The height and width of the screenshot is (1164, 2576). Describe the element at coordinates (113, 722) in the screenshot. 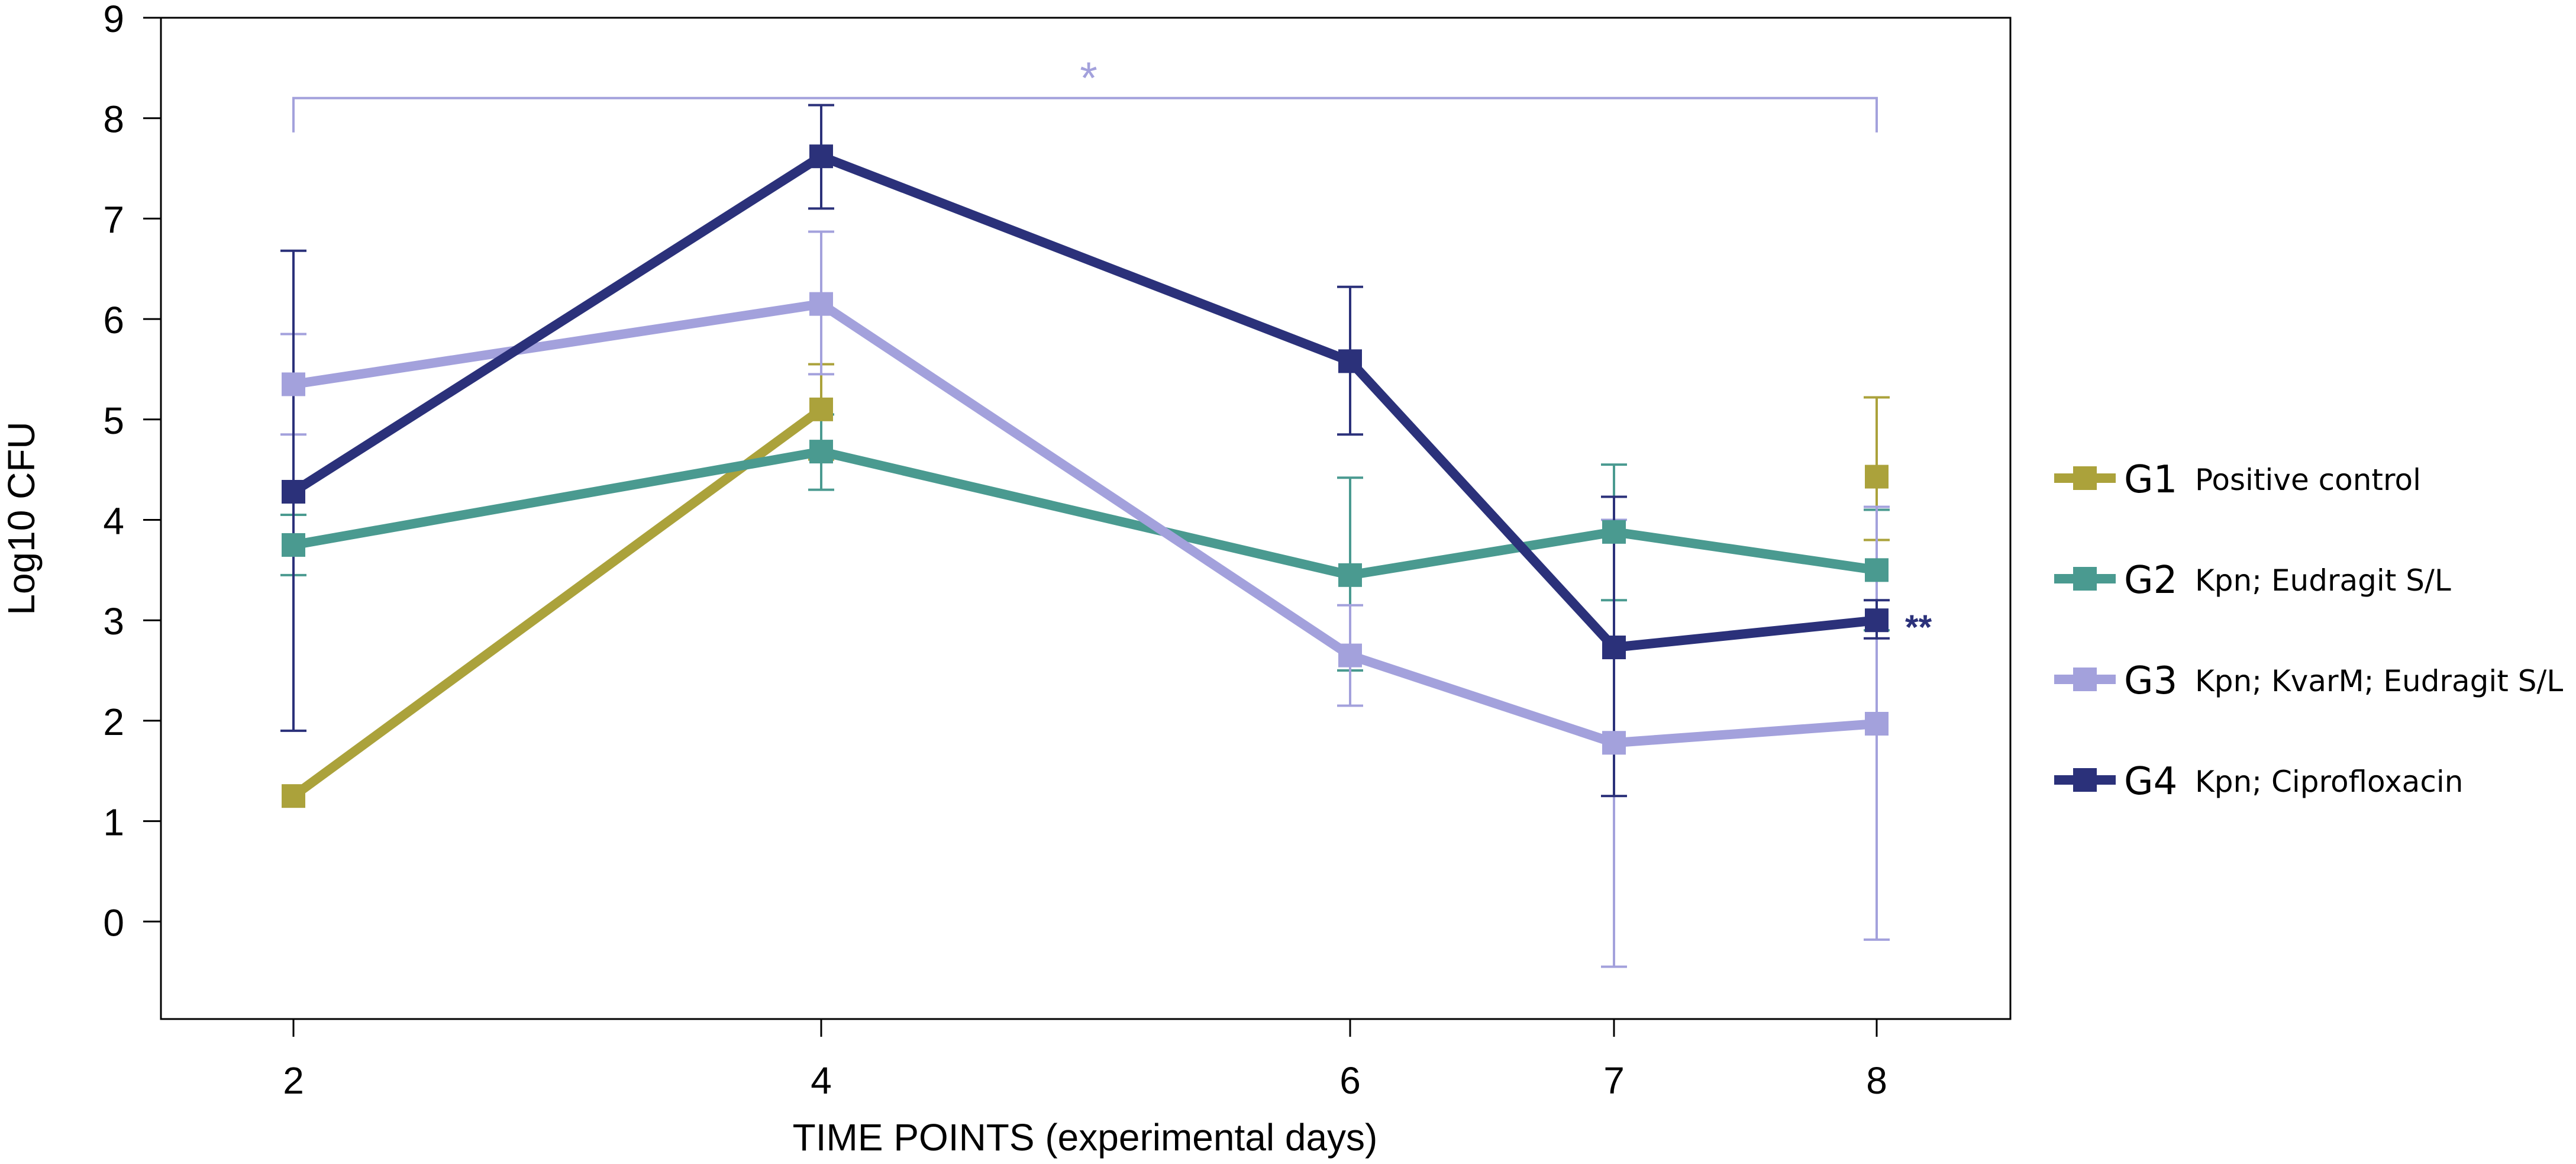

I see `y-tick-label: 2` at that location.